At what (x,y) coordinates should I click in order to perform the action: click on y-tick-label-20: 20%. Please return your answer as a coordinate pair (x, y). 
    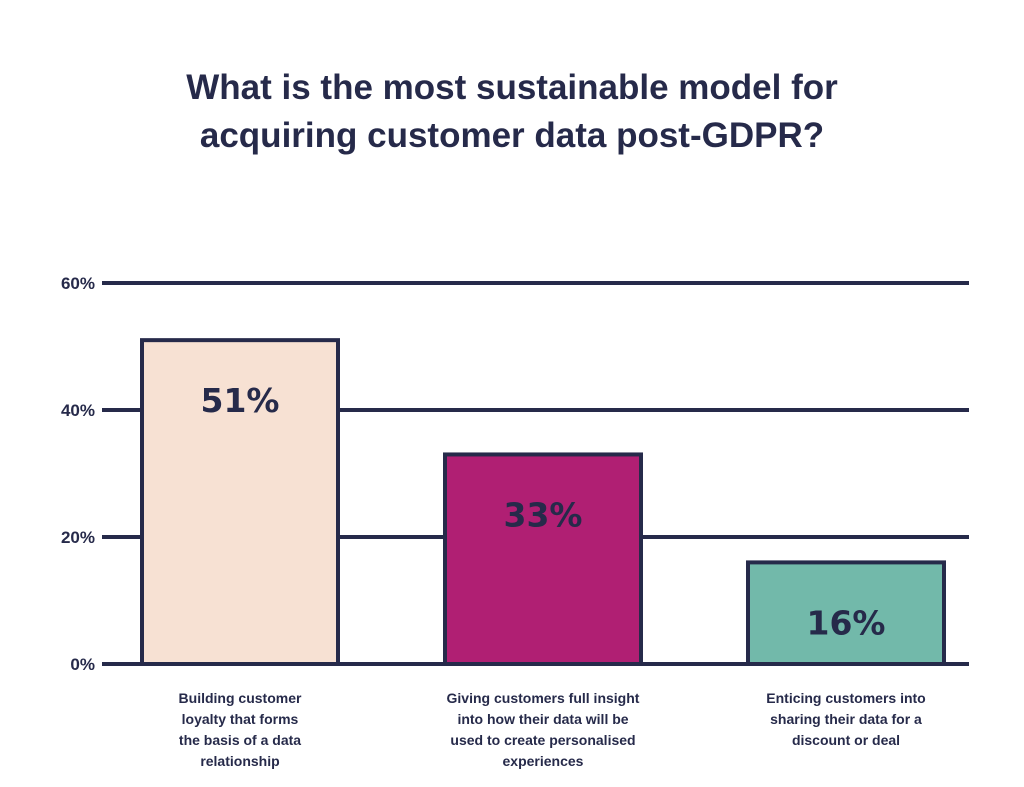
    Looking at the image, I should click on (78, 537).